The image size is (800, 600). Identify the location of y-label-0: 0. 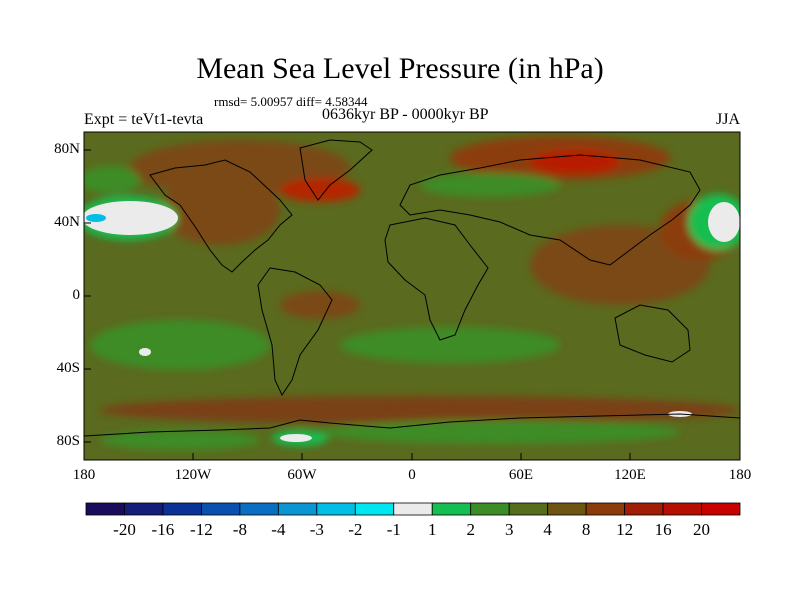
(76, 295).